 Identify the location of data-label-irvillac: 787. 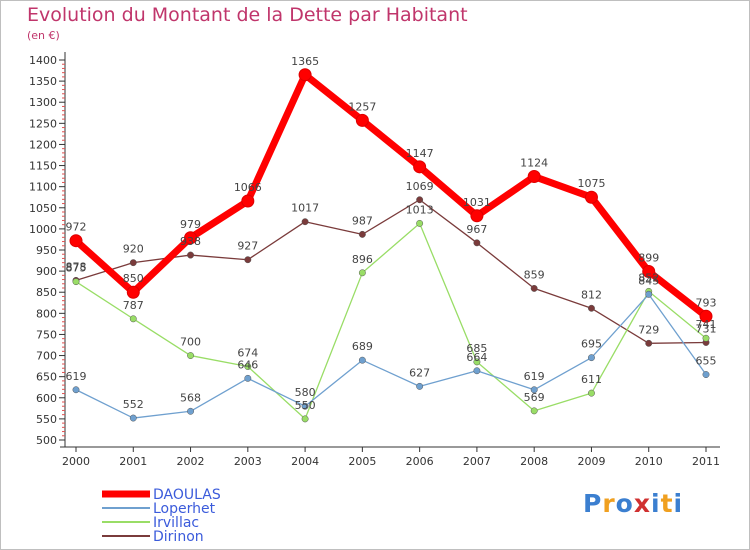
(133, 305).